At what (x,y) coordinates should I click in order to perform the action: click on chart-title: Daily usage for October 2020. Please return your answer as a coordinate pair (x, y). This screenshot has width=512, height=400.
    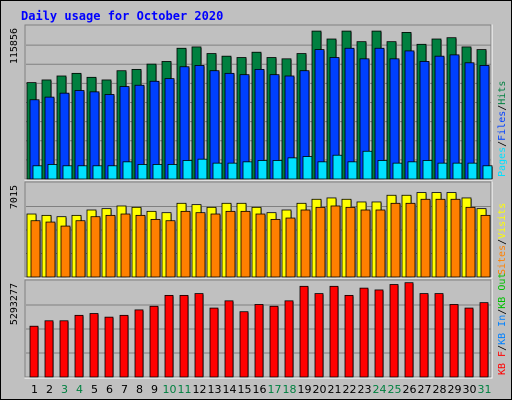
    Looking at the image, I should click on (122, 16).